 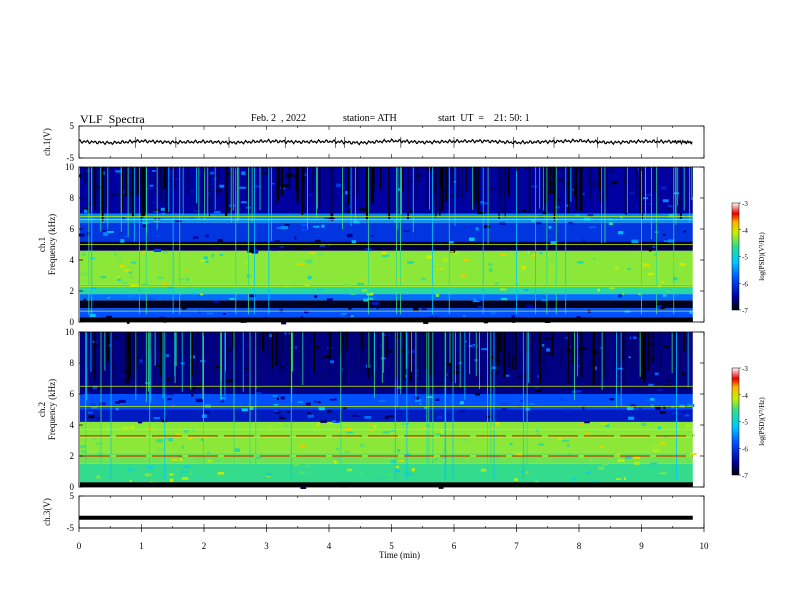 I want to click on y-axis-label: Frequency (kHz), so click(x=52, y=409).